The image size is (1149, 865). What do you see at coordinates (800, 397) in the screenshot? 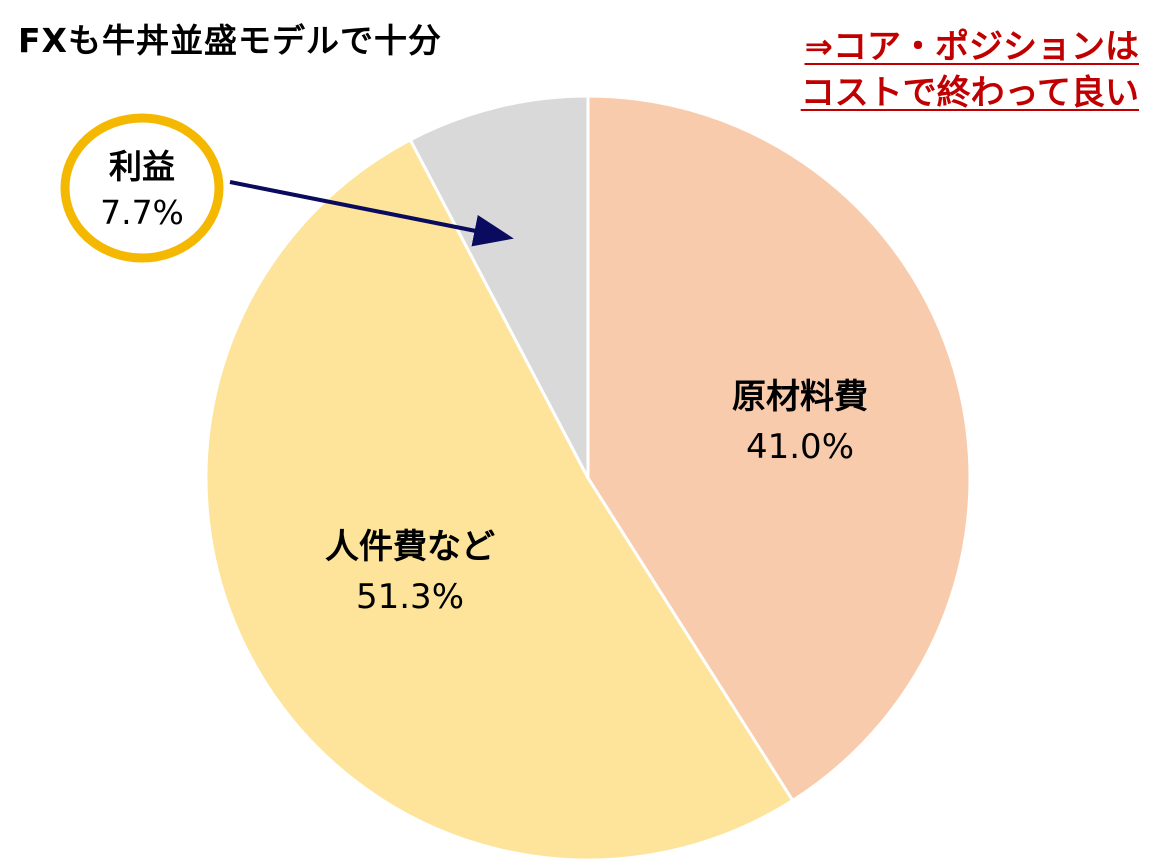
I see `slice-materials-label: 原材料費` at bounding box center [800, 397].